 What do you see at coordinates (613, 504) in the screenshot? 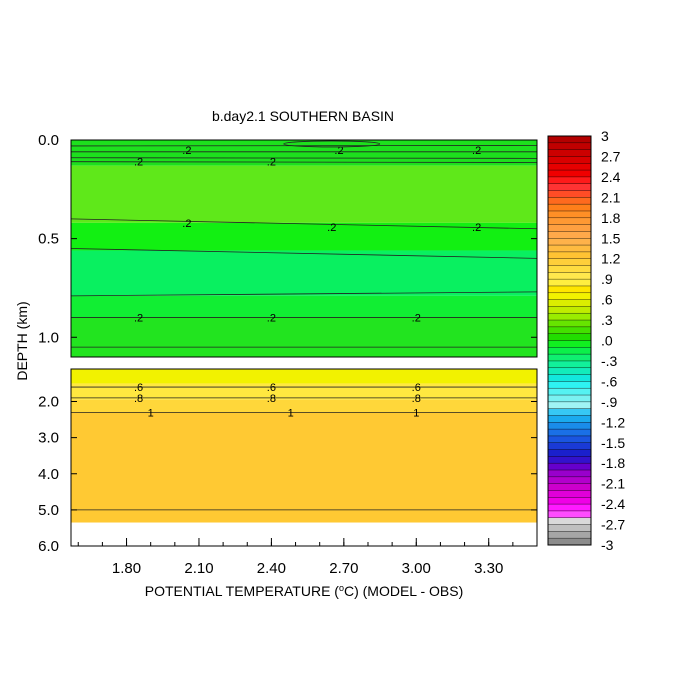
I see `colorbar-level-label: -2.4` at bounding box center [613, 504].